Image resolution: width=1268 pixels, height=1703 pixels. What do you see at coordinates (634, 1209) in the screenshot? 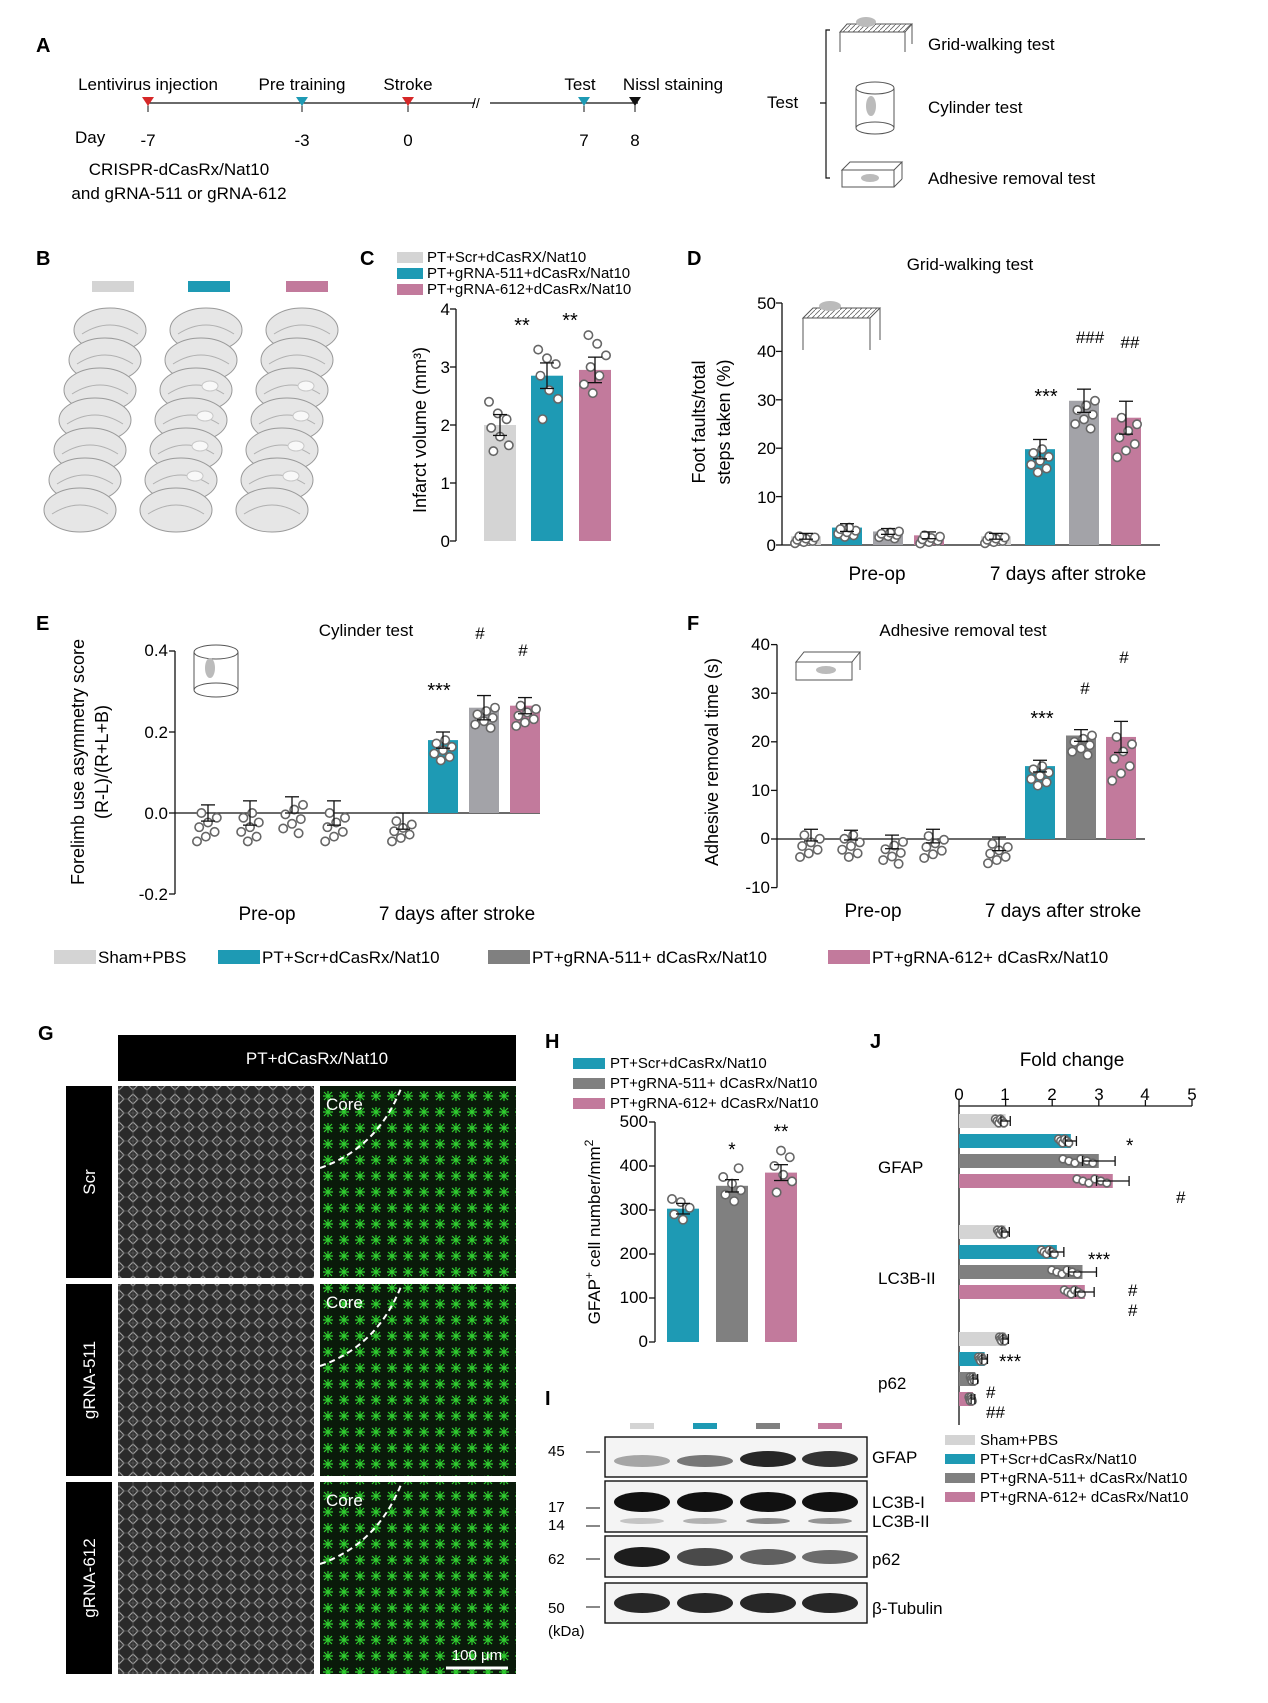
I see `h-ytick: 300` at bounding box center [634, 1209].